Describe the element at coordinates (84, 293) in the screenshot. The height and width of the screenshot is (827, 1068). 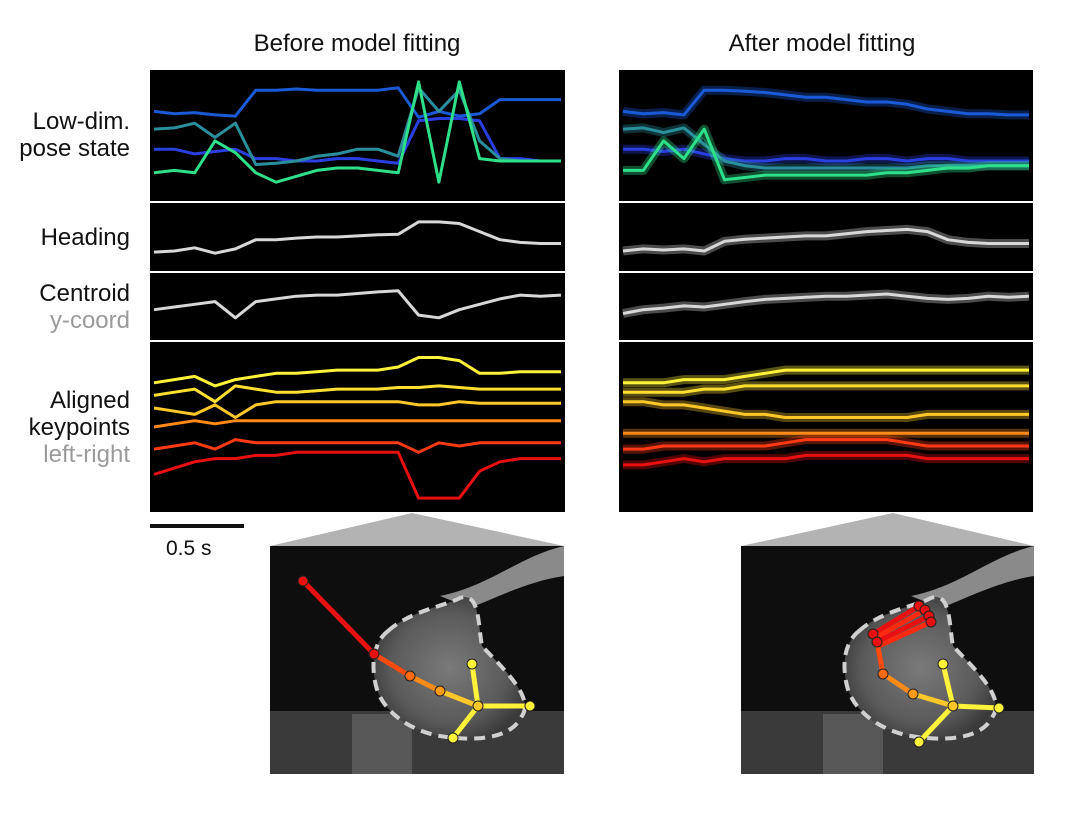
I see `centroid-label: Centroid` at that location.